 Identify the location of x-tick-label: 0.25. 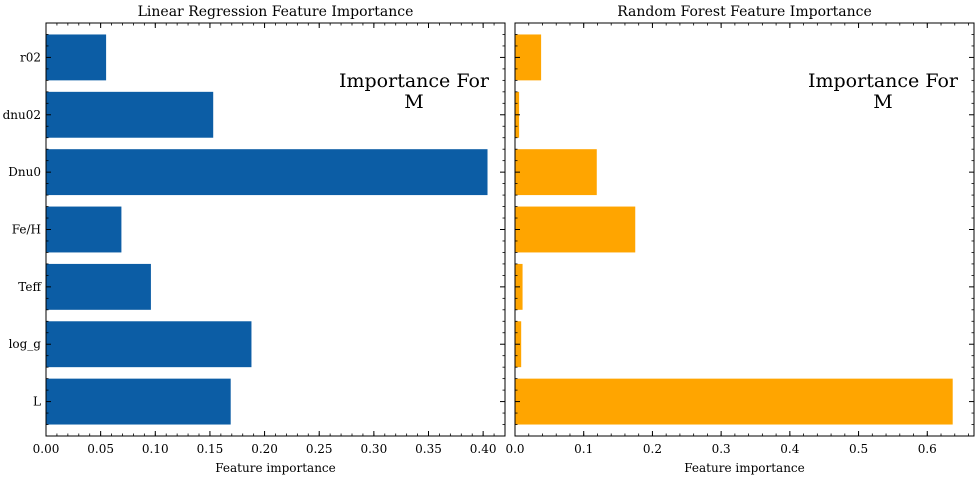
(319, 449).